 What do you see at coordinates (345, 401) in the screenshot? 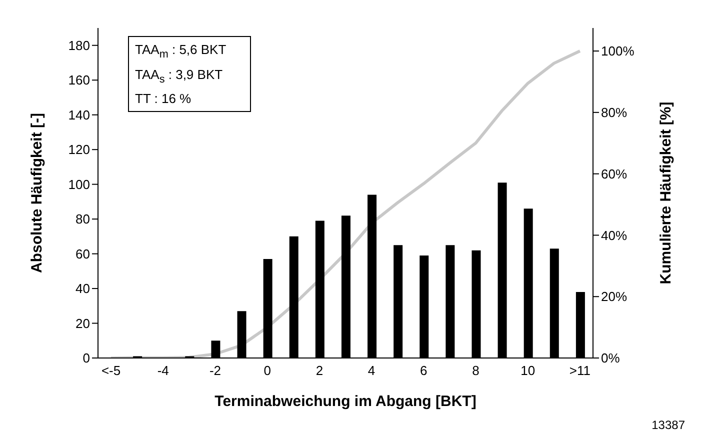
I see `x-axis-title: Terminabweichung im Abgang [BKT]` at bounding box center [345, 401].